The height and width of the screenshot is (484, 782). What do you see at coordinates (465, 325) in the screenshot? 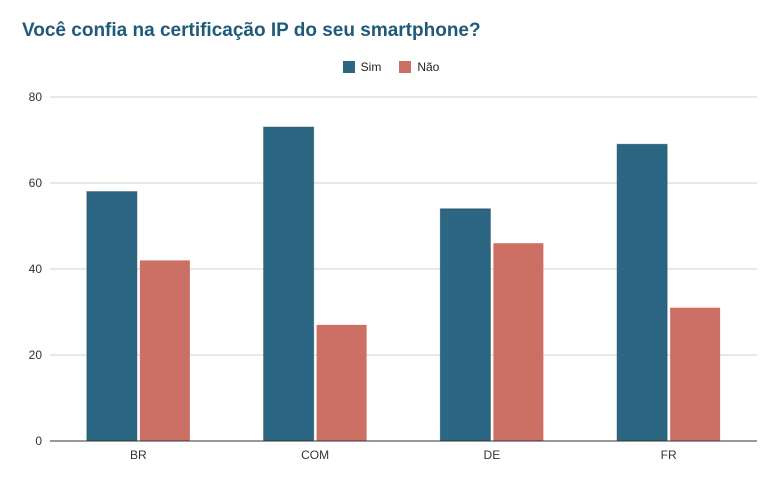
I see `bar-sim-de` at bounding box center [465, 325].